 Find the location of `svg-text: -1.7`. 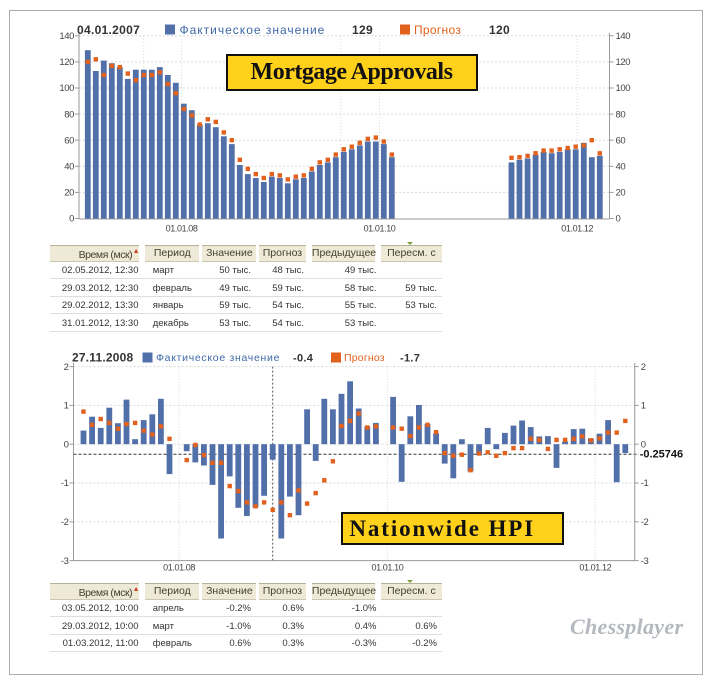

svg-text: -1.7 is located at coordinates (410, 359).